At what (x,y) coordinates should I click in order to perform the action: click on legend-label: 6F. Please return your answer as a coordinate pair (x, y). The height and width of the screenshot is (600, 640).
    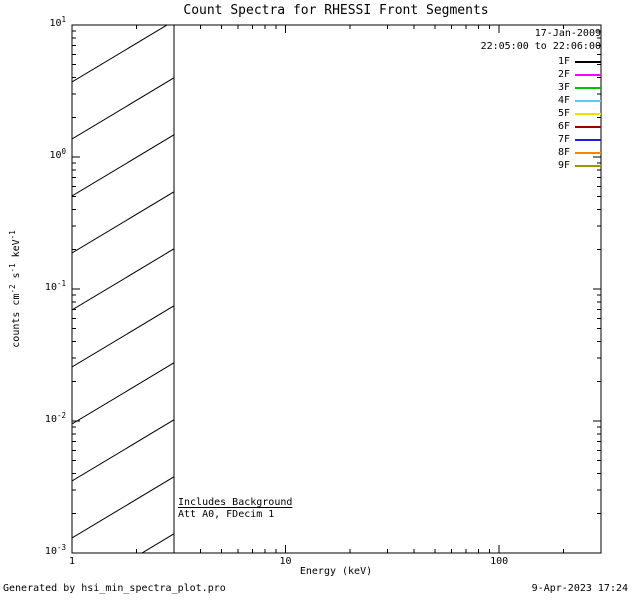
    Looking at the image, I should click on (563, 126).